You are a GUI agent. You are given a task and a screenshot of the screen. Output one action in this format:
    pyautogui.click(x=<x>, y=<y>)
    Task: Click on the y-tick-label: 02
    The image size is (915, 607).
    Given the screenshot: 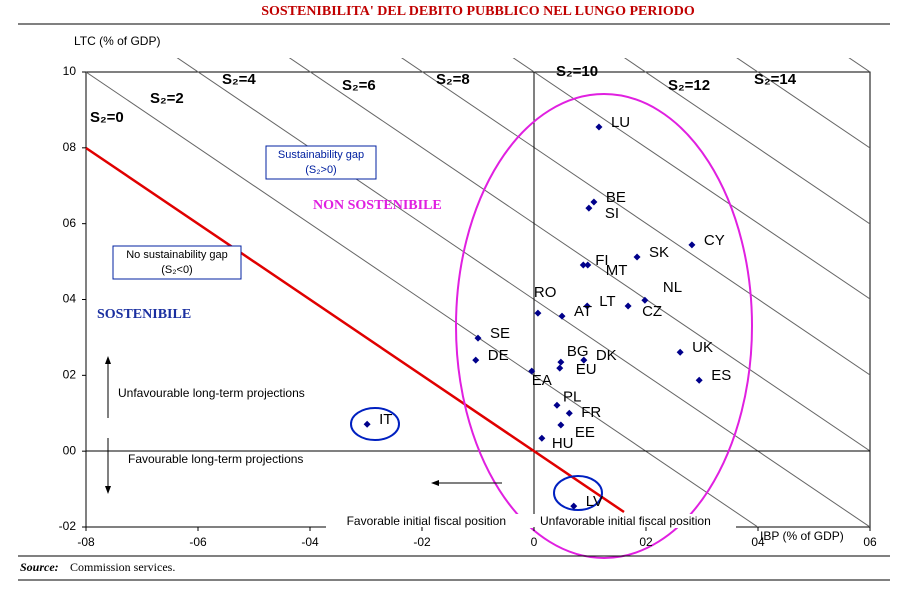 What is the action you would take?
    pyautogui.click(x=70, y=375)
    